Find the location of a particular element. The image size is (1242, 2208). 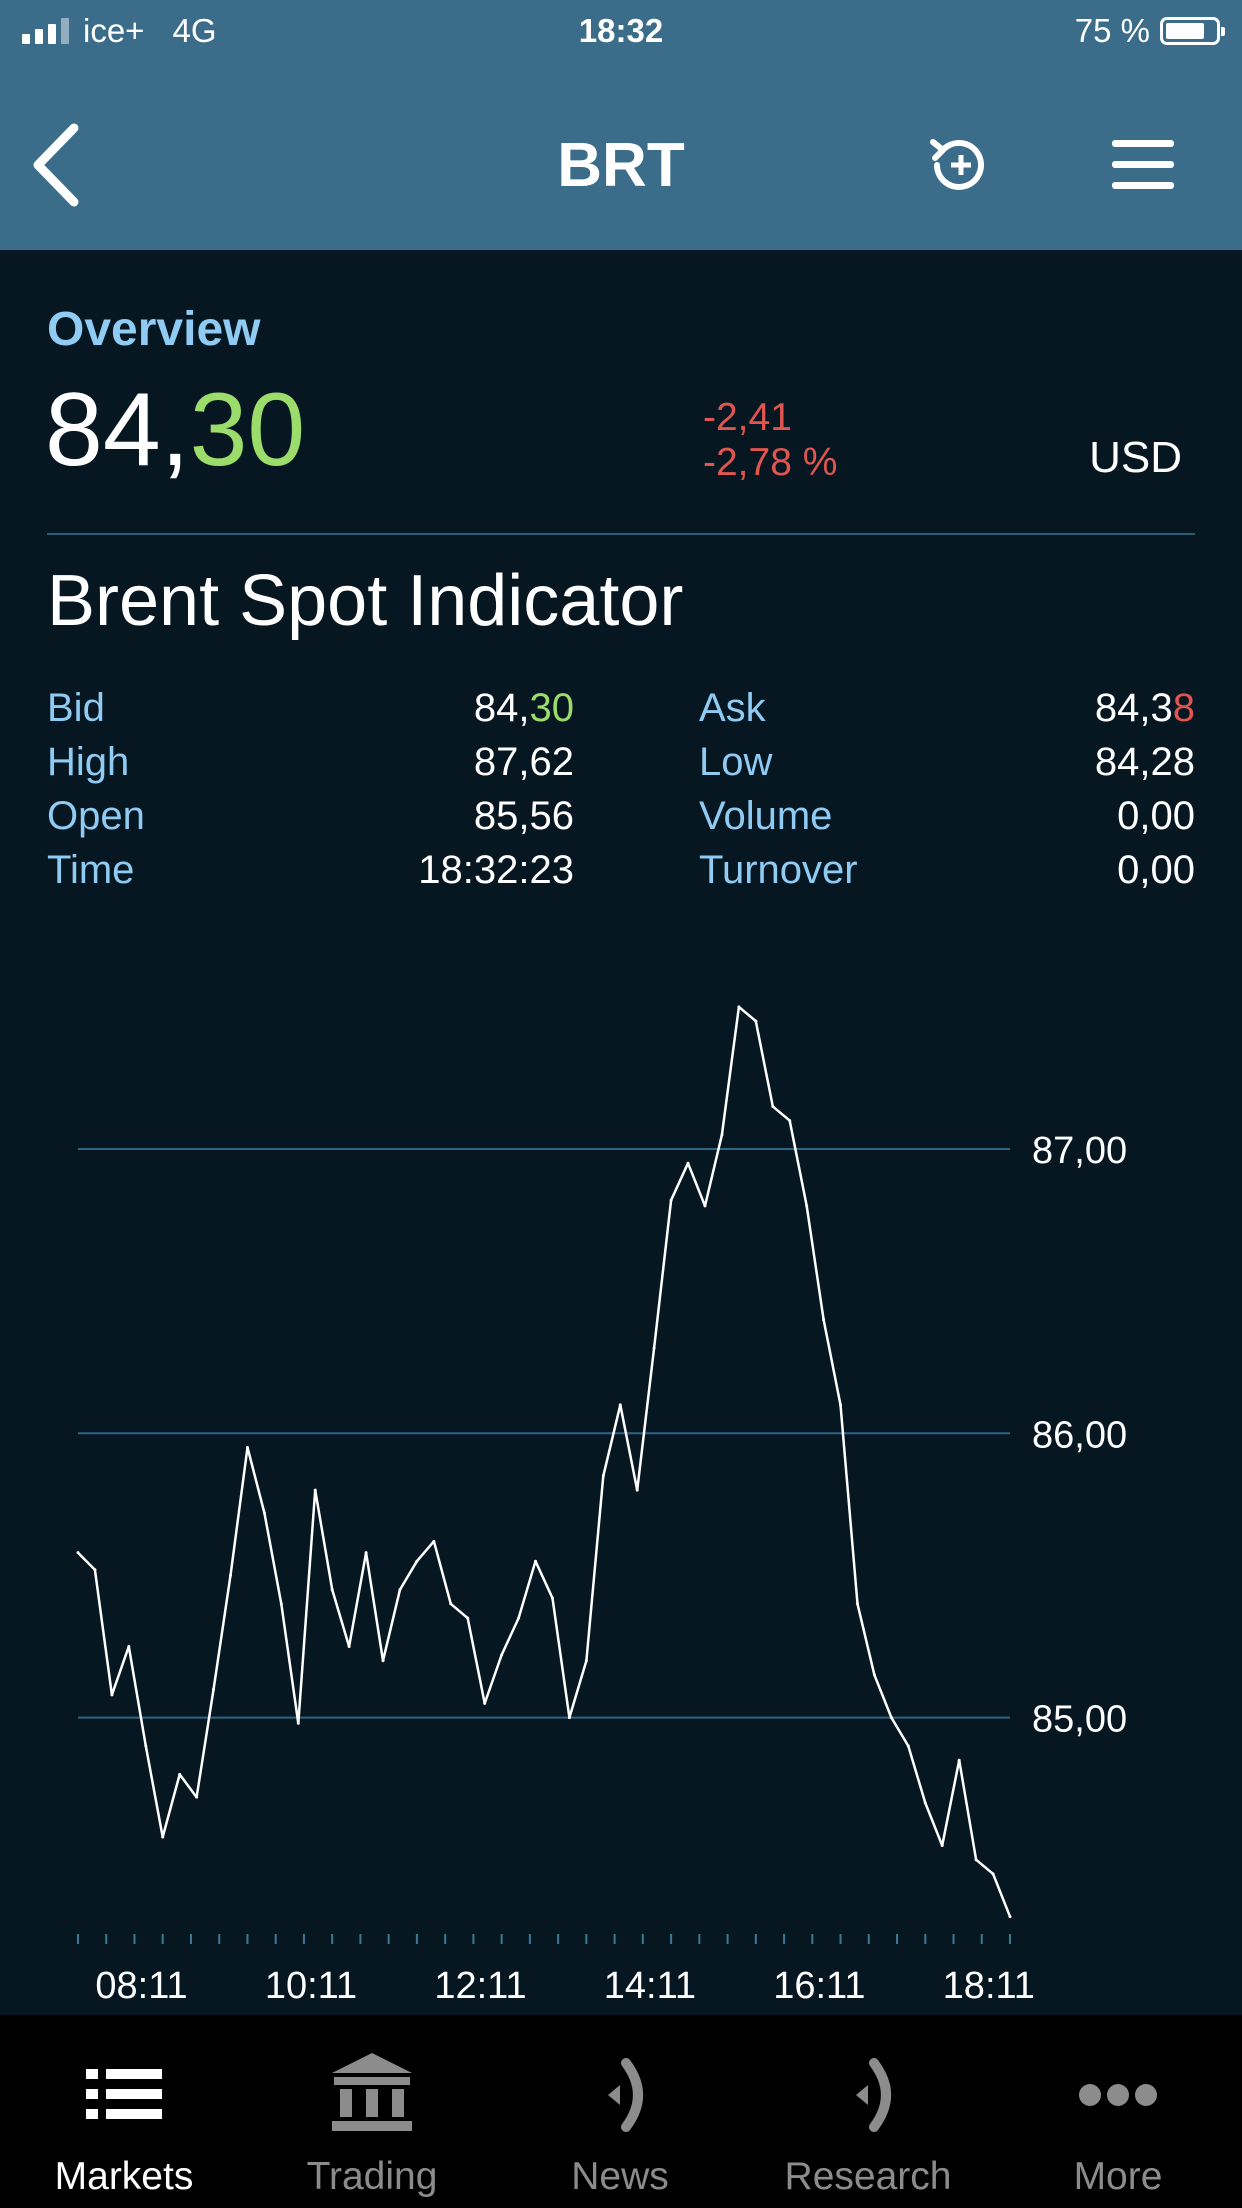

last-price: 84,30 is located at coordinates (175, 430).